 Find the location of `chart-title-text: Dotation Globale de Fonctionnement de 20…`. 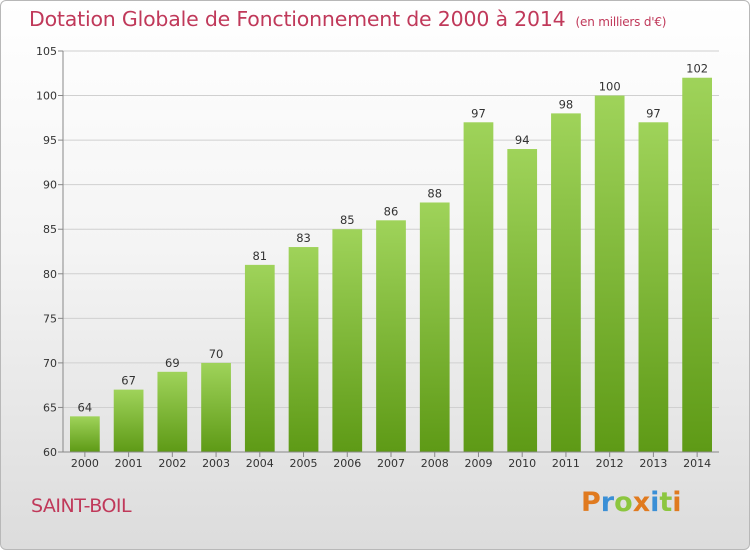

chart-title-text: Dotation Globale de Fonctionnement de 20… is located at coordinates (297, 19).